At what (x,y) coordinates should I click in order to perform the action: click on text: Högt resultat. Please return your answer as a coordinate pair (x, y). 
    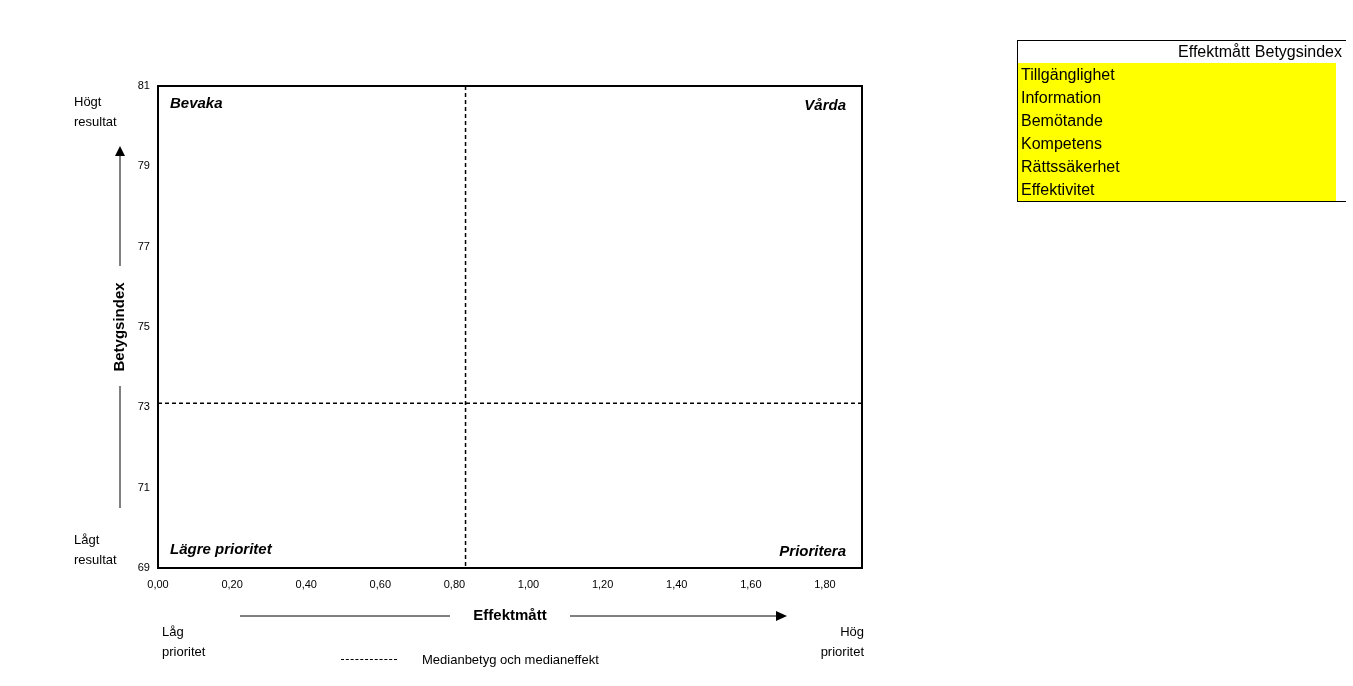
    Looking at the image, I should click on (96, 112).